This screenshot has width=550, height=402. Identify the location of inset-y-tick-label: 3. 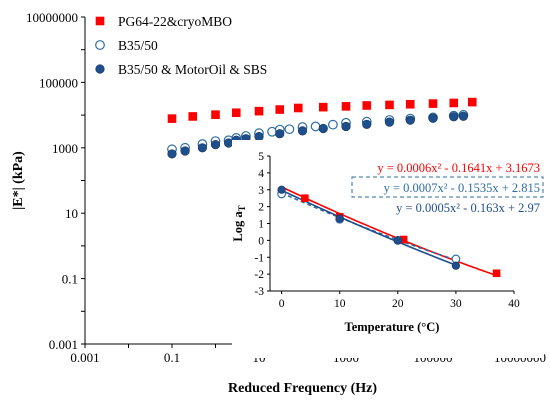
(261, 191).